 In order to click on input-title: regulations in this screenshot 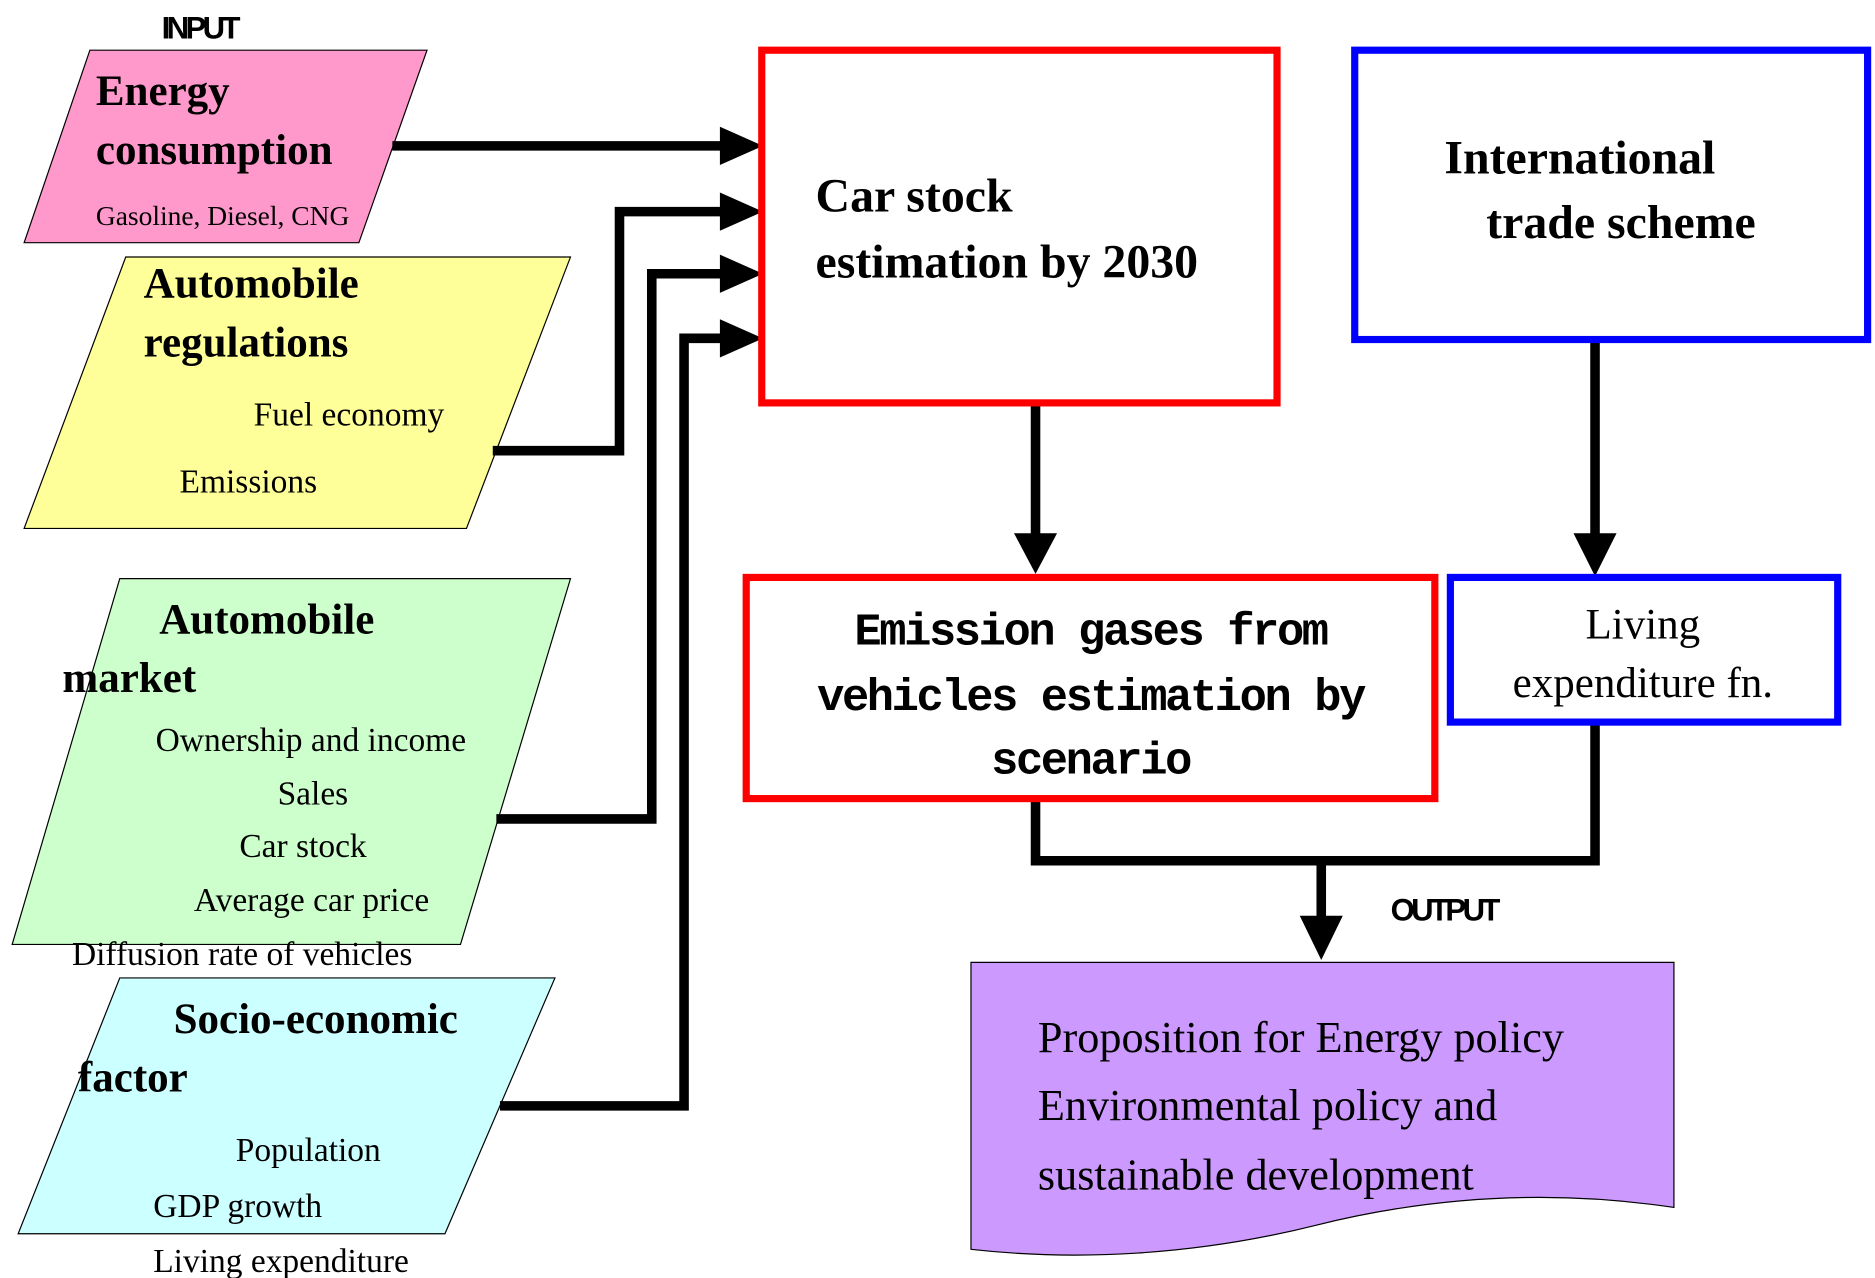, I will do `click(246, 342)`.